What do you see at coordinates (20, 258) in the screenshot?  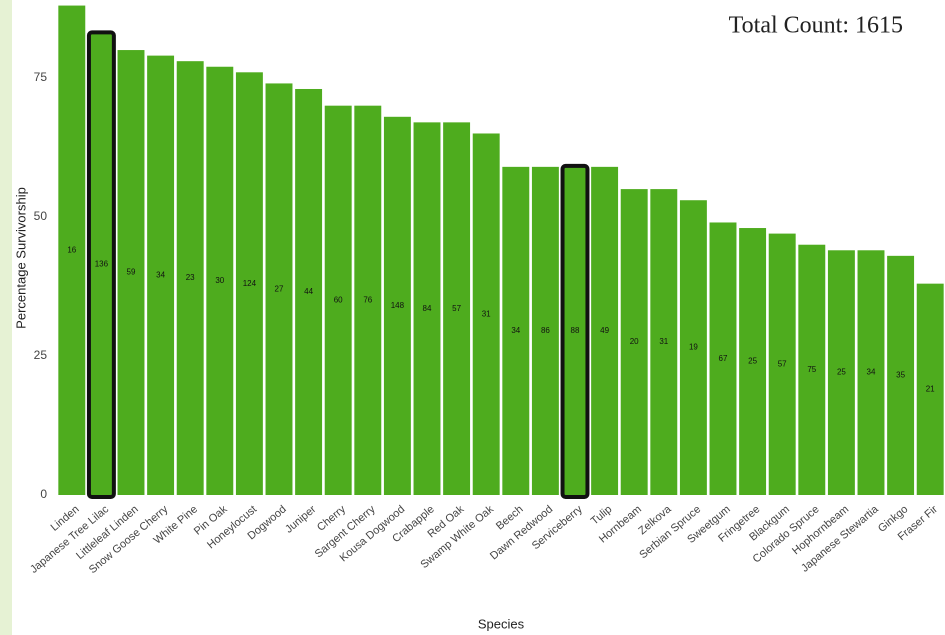 I see `y-axis-title: Percentage Survivorship` at bounding box center [20, 258].